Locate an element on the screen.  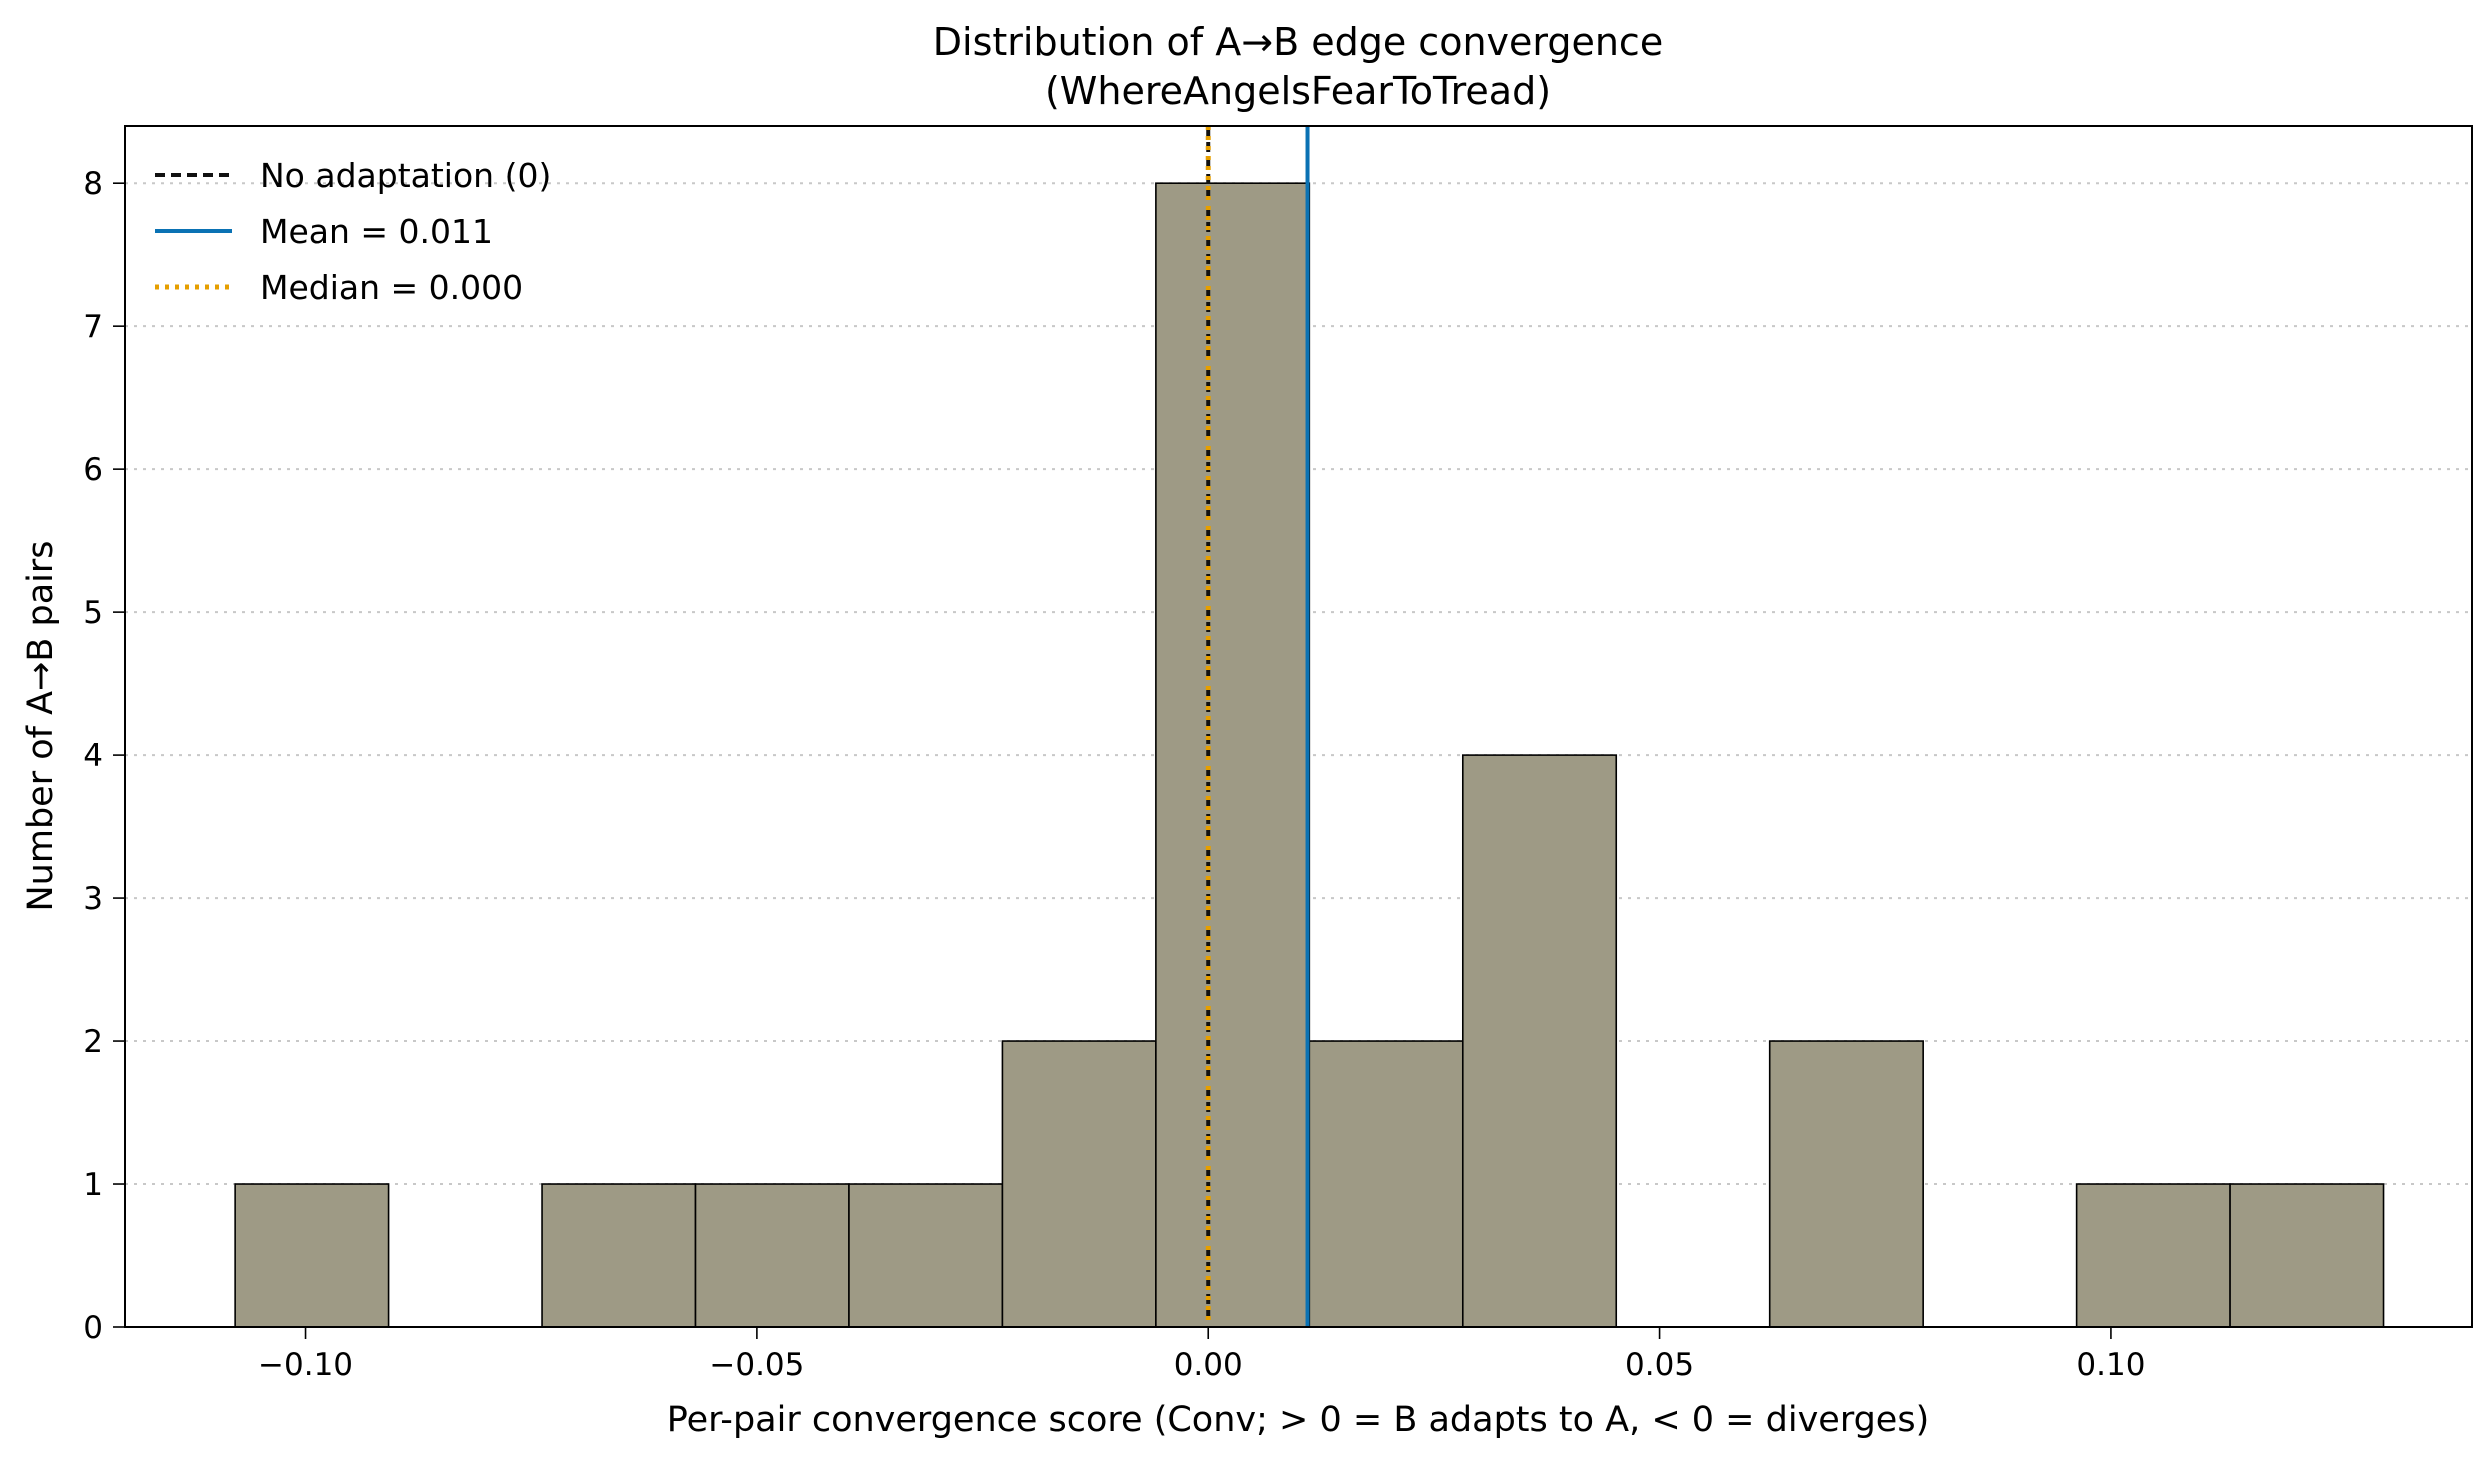
x-tick-label-2: 0.00 is located at coordinates (1208, 1365).